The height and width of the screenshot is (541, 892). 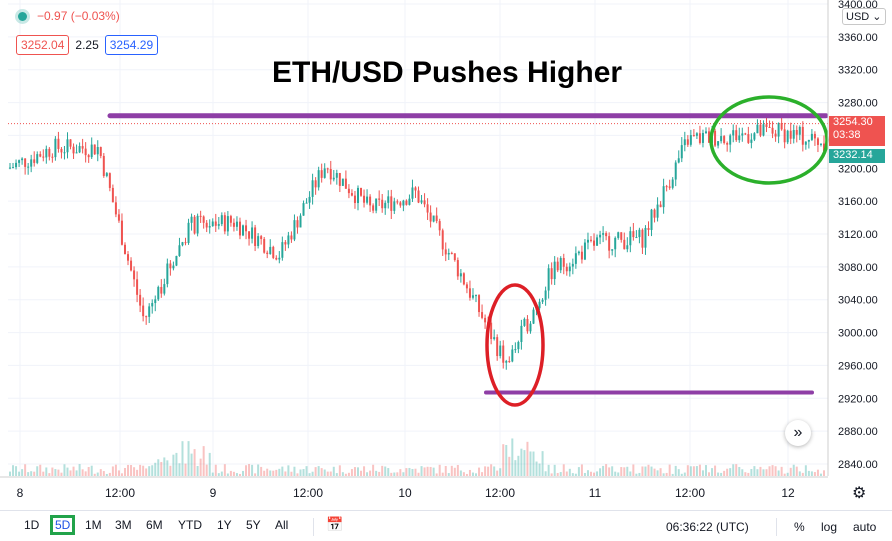 I want to click on gear-icon: ⚙, so click(x=859, y=493).